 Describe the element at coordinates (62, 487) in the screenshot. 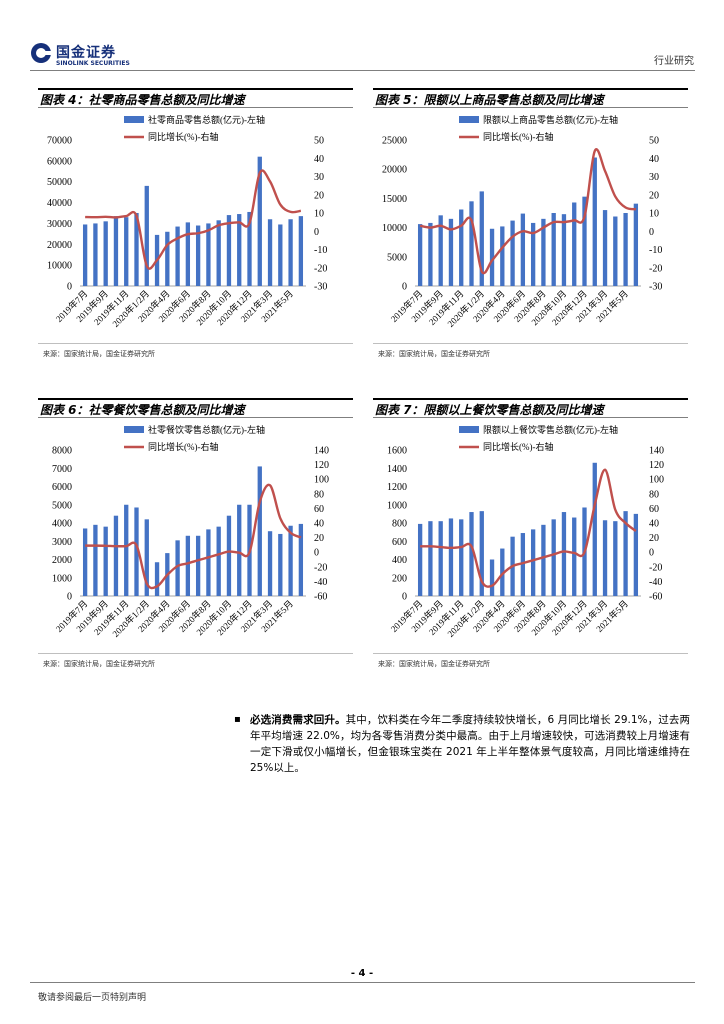

I see `left-axis-tick-label: 6000` at that location.